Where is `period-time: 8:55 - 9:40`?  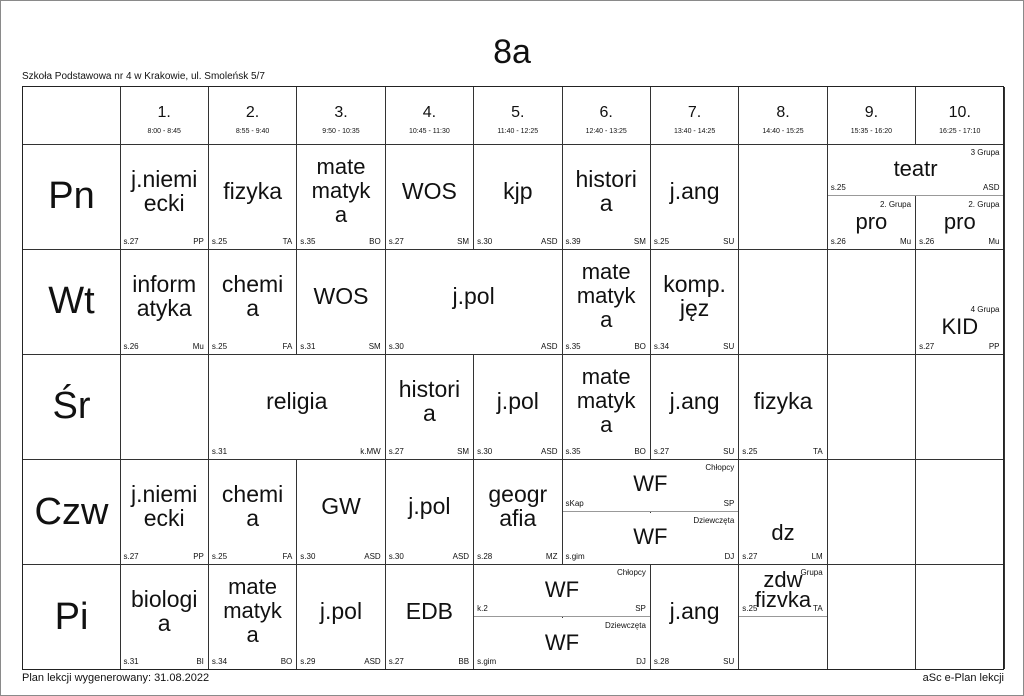
period-time: 8:55 - 9:40 is located at coordinates (252, 131).